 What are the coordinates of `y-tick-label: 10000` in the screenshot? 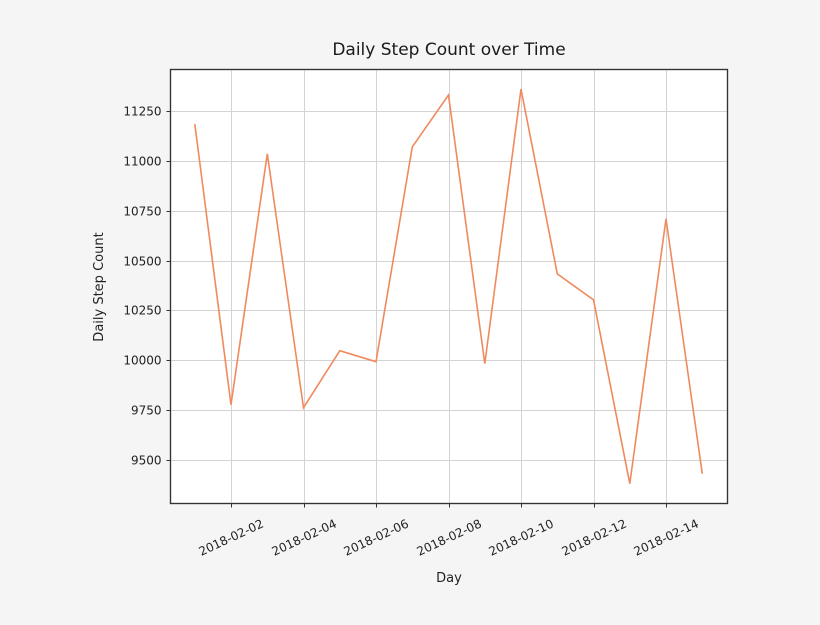 It's located at (142, 361).